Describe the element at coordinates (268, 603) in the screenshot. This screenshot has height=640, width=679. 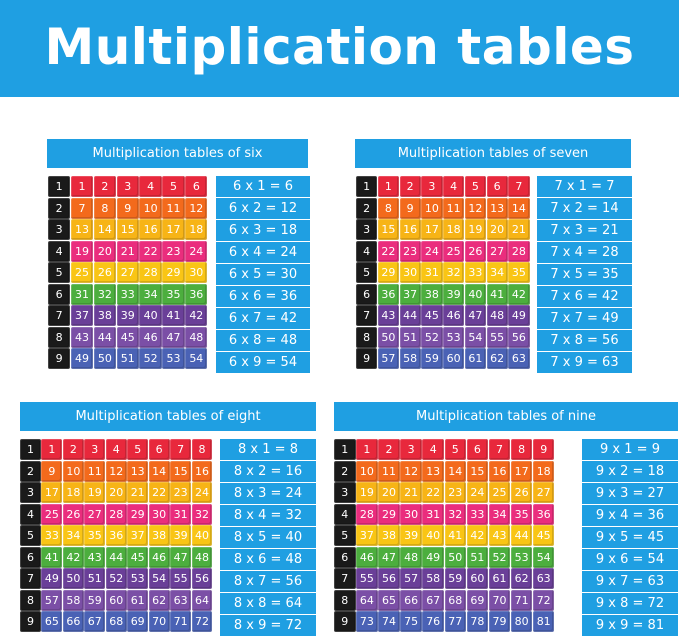
I see `equation-box: 8 x 8 = 64` at that location.